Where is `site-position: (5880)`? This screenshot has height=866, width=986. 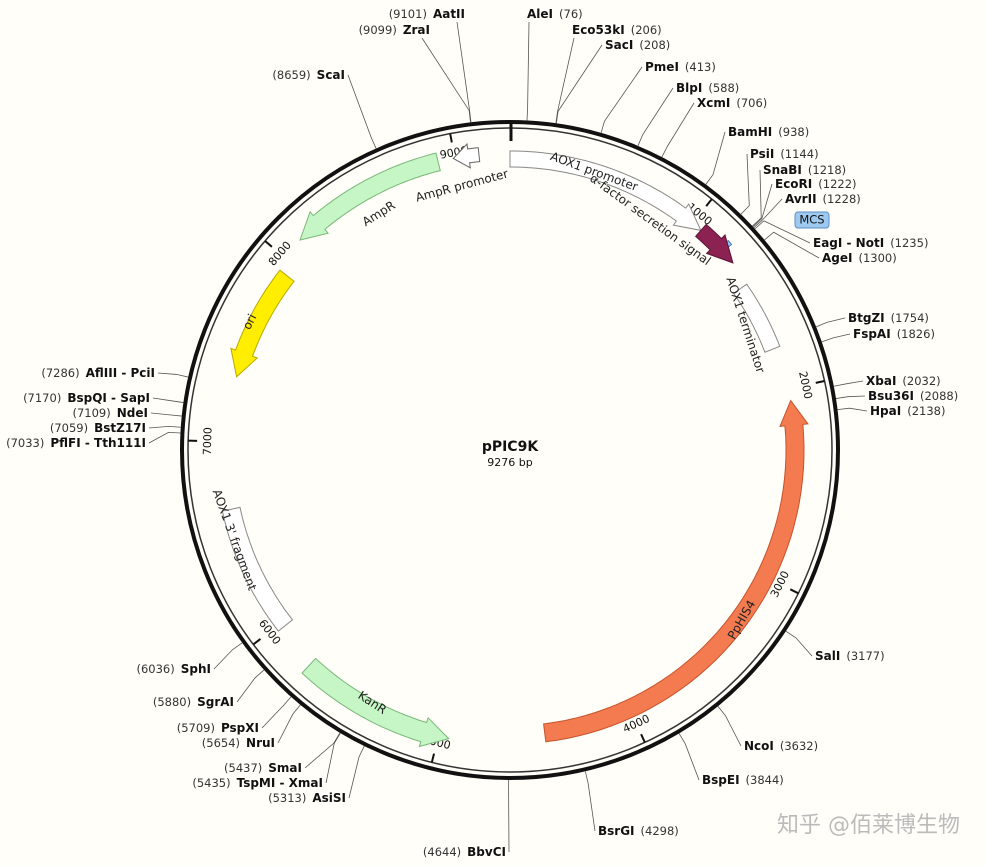
site-position: (5880) is located at coordinates (172, 702).